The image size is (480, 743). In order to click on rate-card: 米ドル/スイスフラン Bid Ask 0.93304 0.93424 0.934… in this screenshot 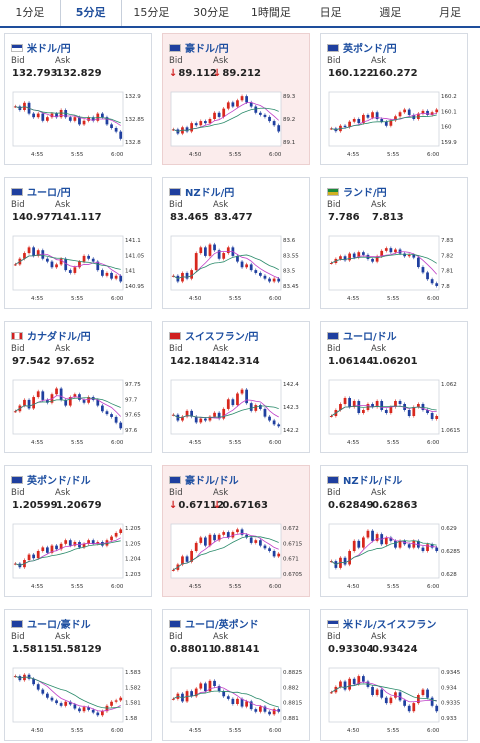, I will do `click(394, 675)`.